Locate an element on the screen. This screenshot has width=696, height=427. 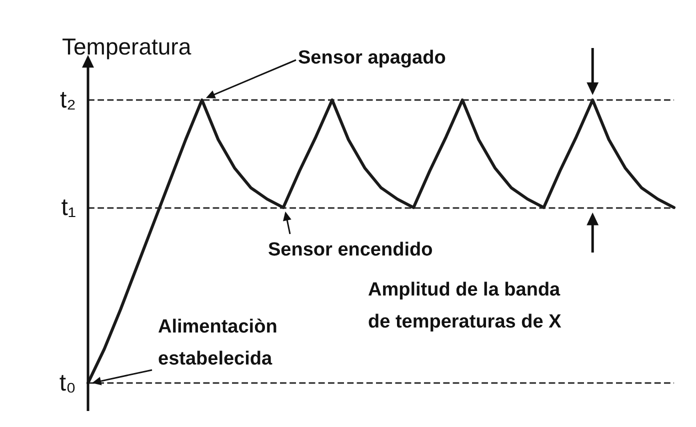
y-axis-title: Temperatura is located at coordinates (127, 47).